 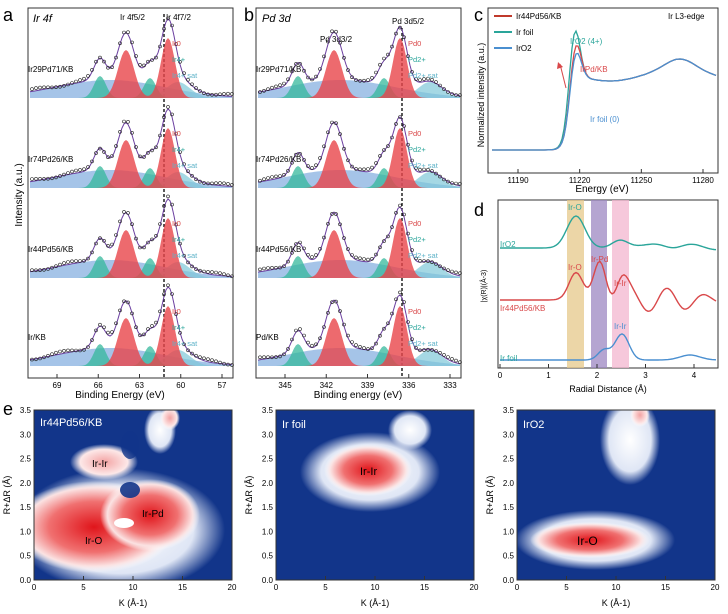 What do you see at coordinates (140, 382) in the screenshot?
I see `panel-a-xticks: 69 66 63 60 57` at bounding box center [140, 382].